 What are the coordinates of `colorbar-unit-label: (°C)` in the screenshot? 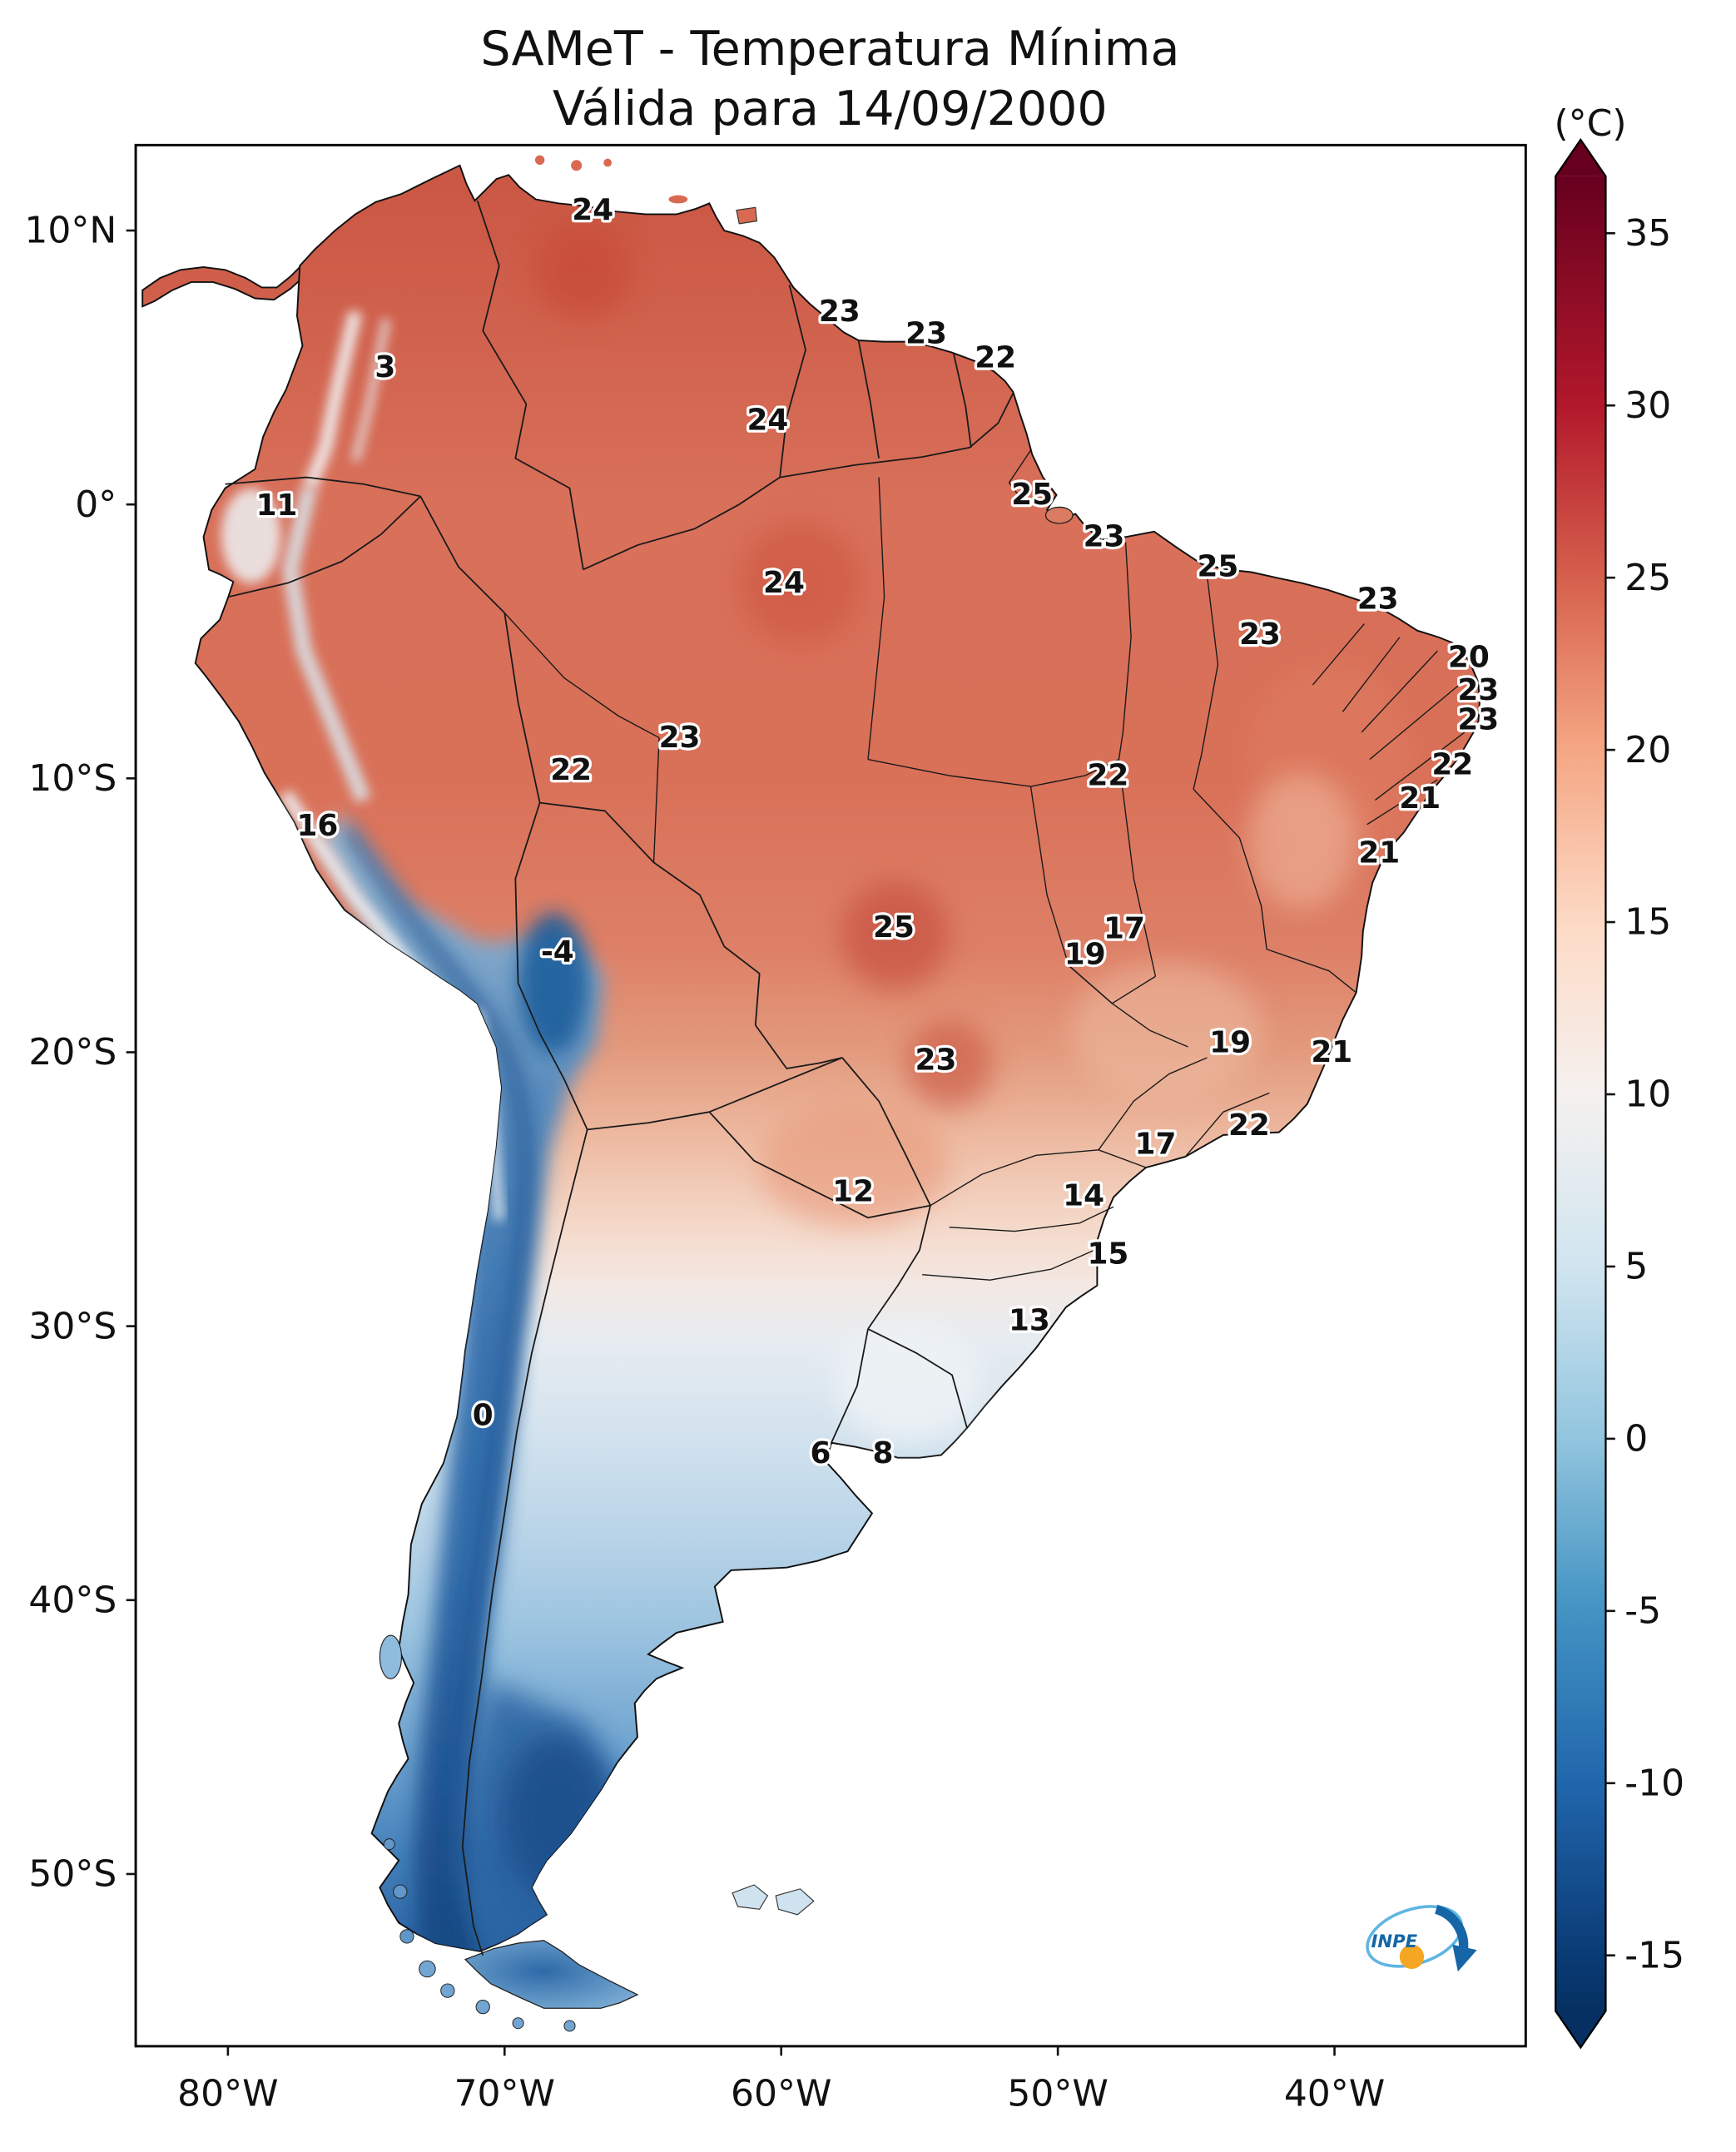 It's located at (1591, 123).